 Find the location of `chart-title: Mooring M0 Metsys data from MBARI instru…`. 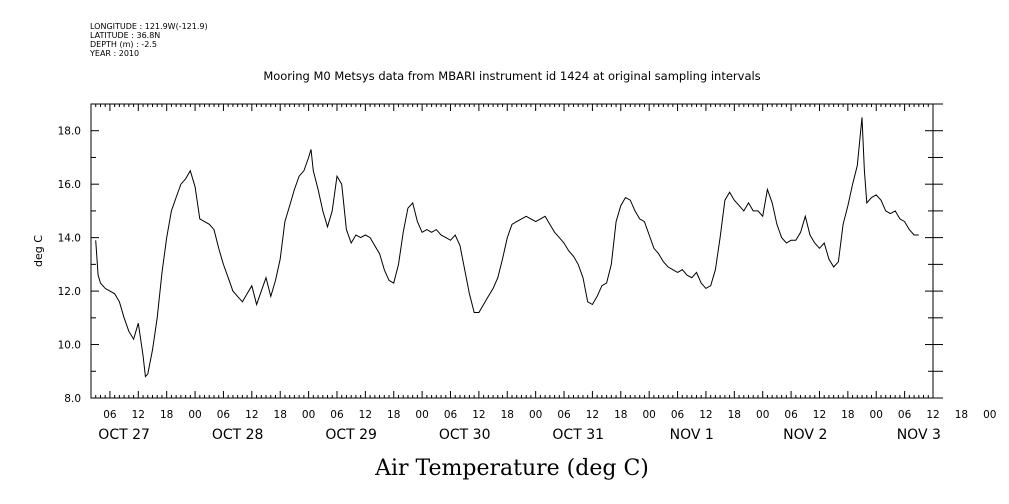

chart-title: Mooring M0 Metsys data from MBARI instru… is located at coordinates (511, 76).